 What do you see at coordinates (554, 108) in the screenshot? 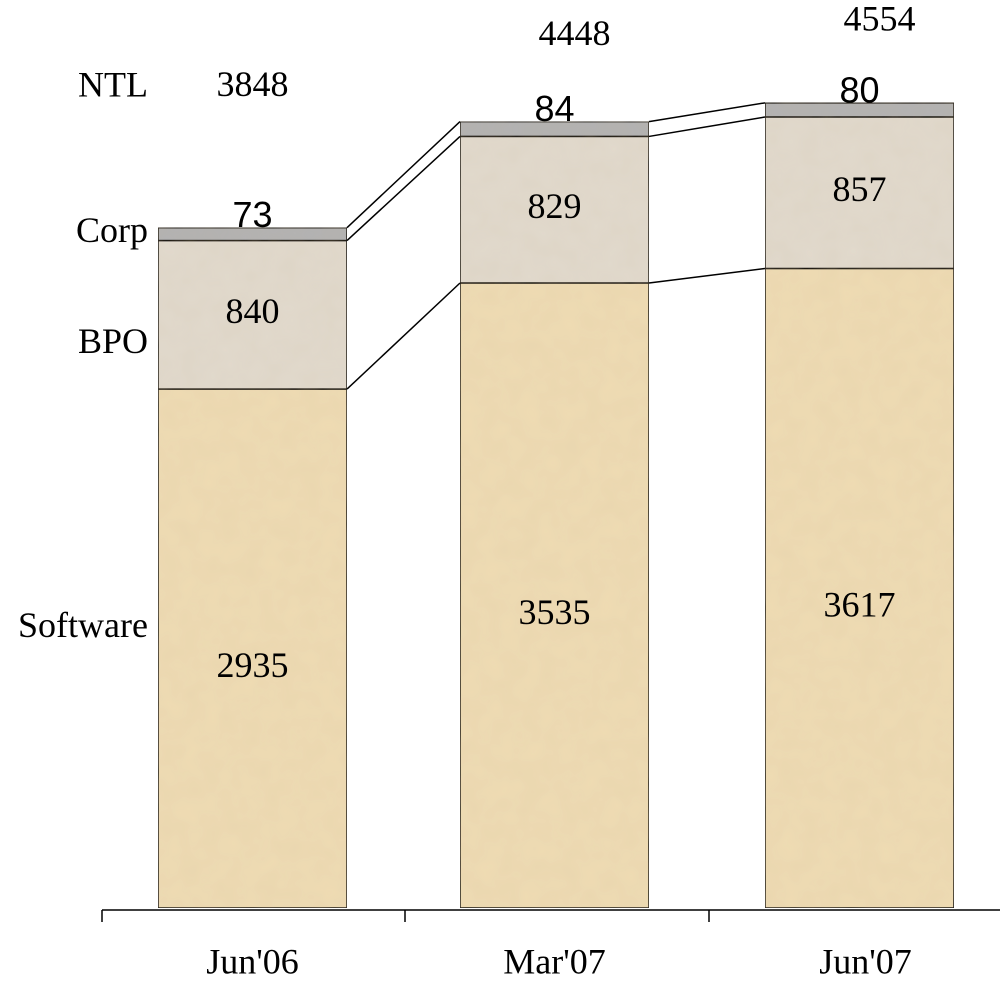
I see `value-label: 84` at bounding box center [554, 108].